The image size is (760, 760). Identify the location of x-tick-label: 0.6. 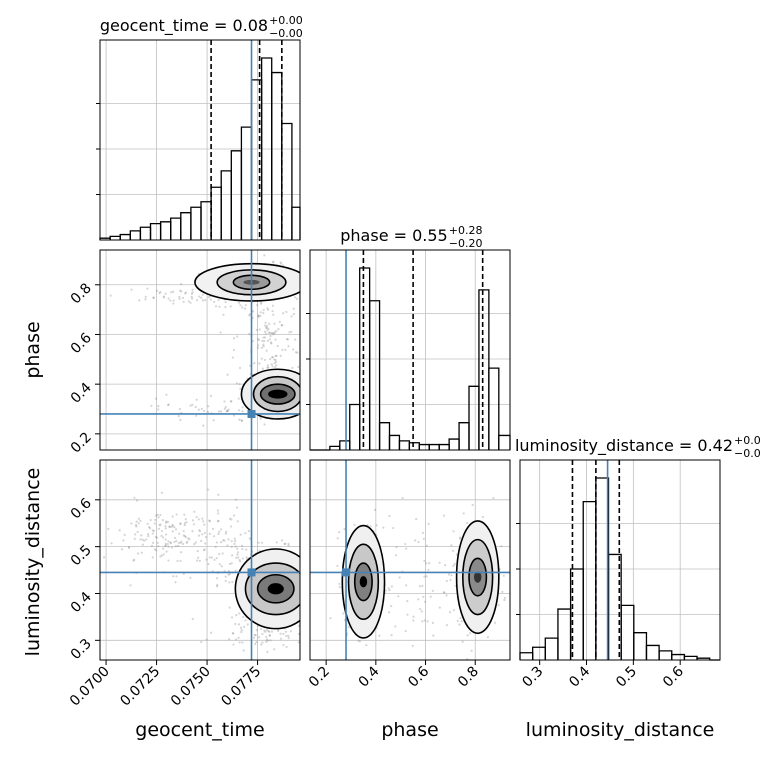
(418, 676).